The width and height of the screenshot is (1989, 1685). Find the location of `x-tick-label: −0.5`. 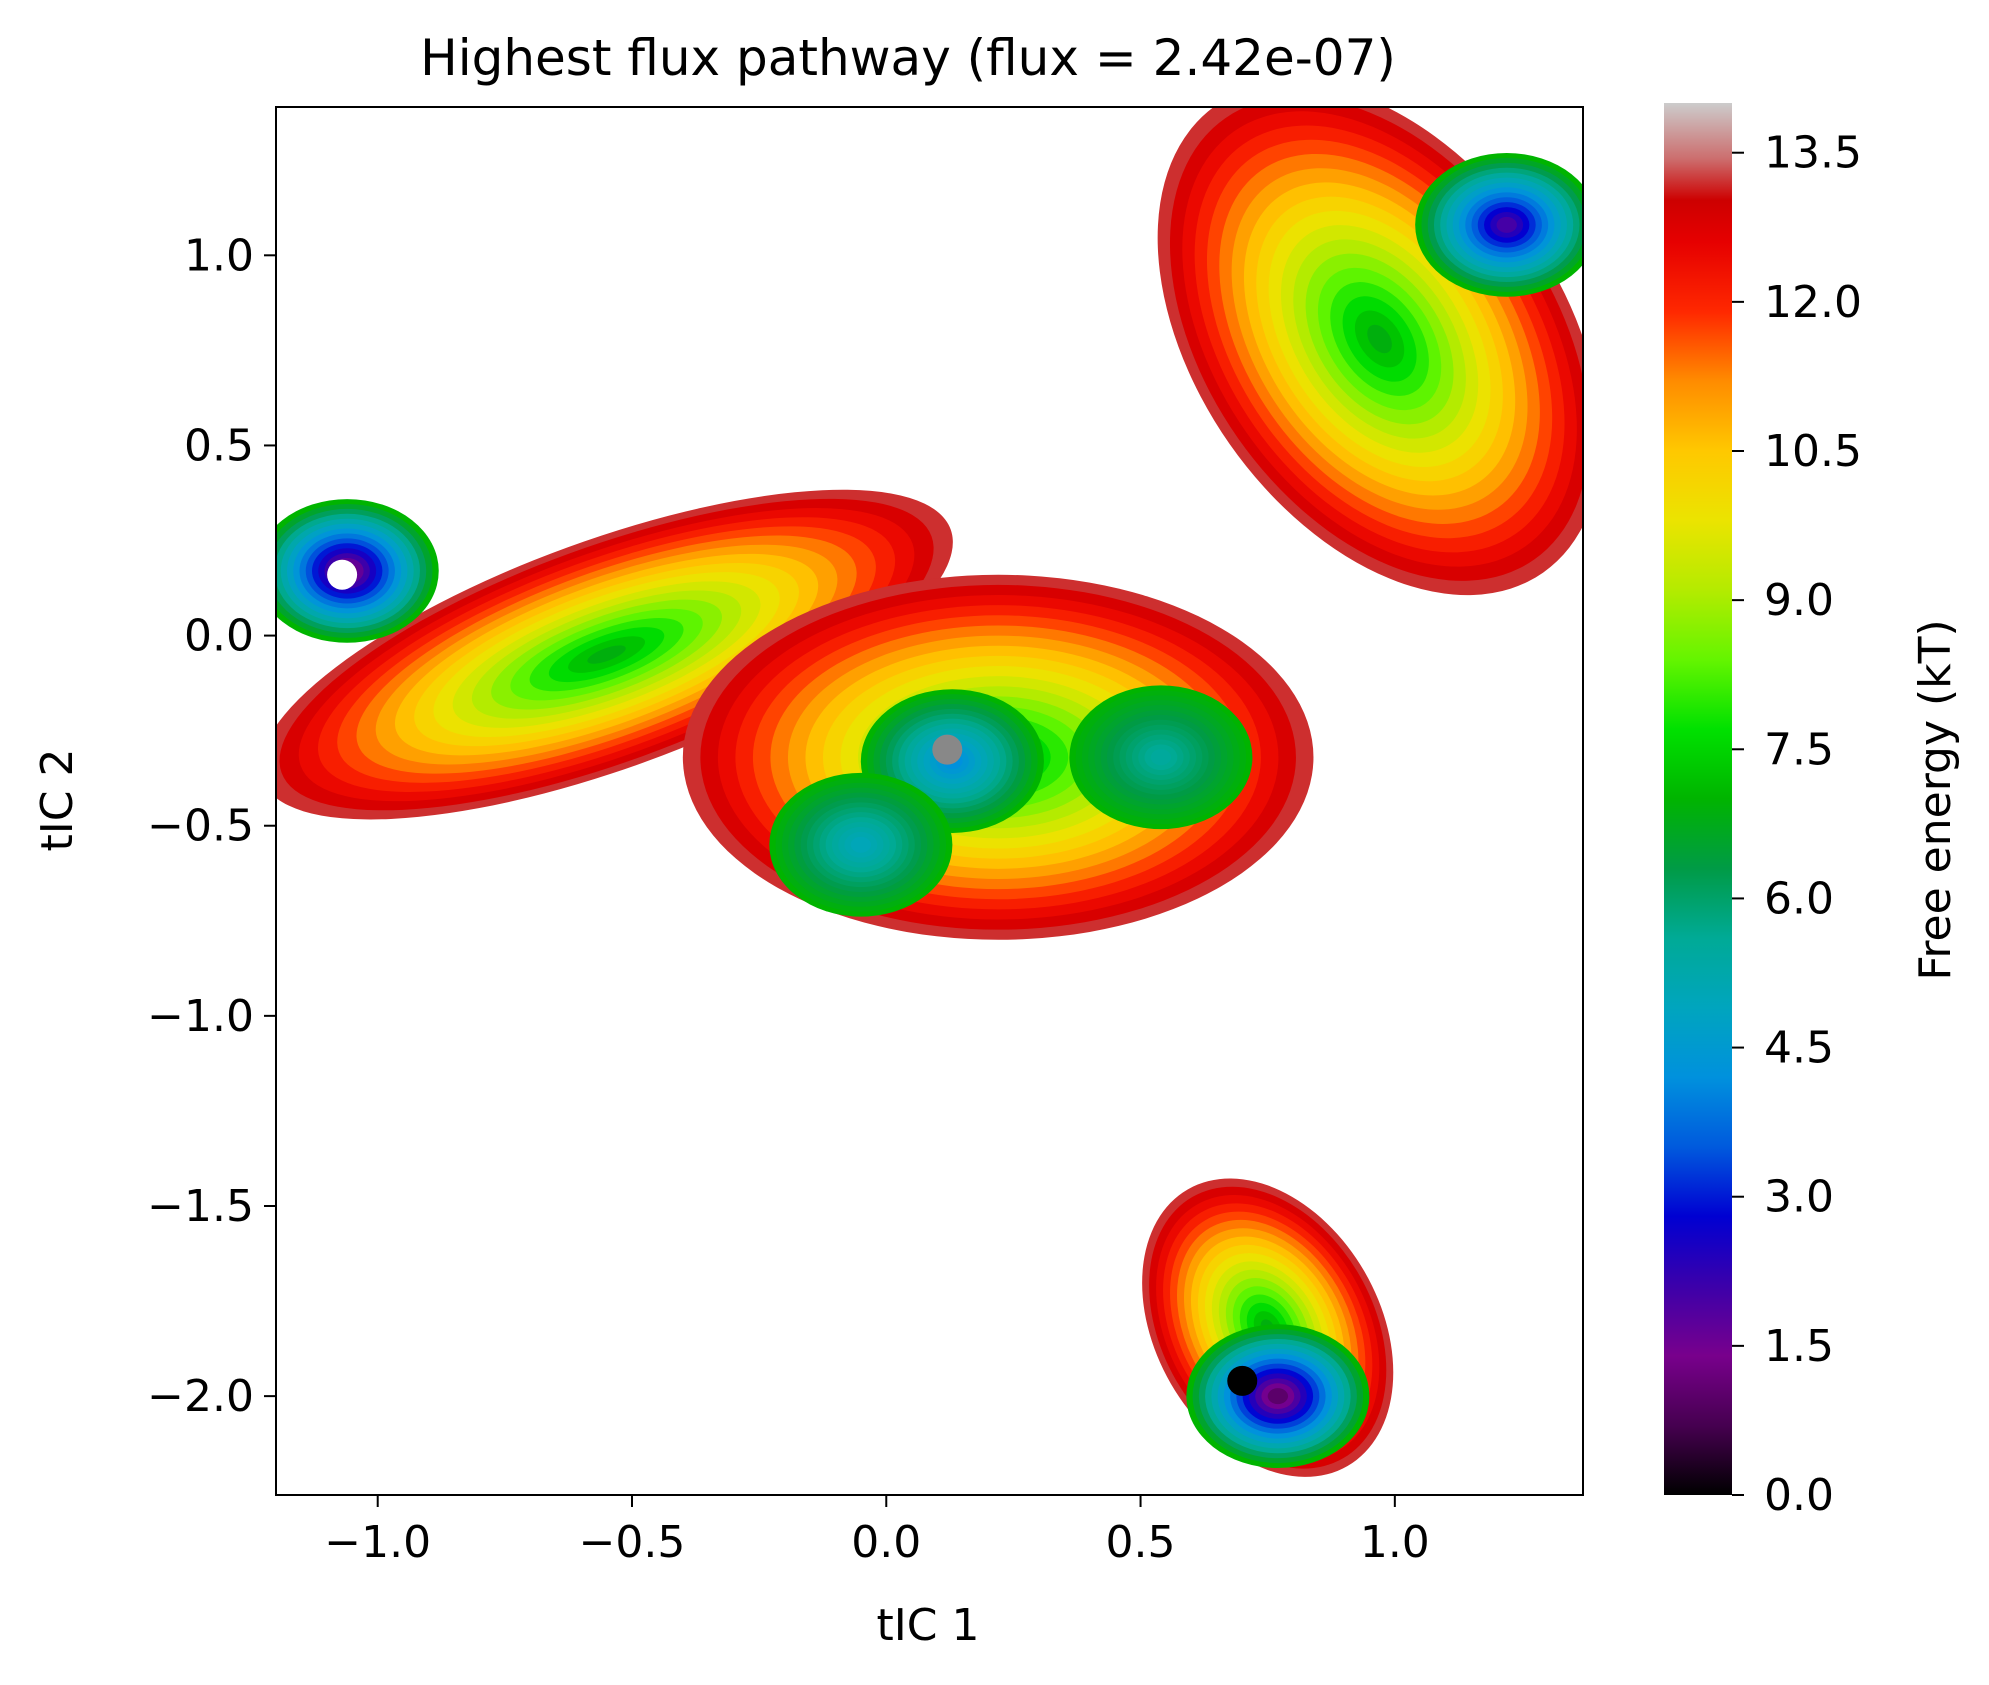

x-tick-label: −0.5 is located at coordinates (632, 1542).